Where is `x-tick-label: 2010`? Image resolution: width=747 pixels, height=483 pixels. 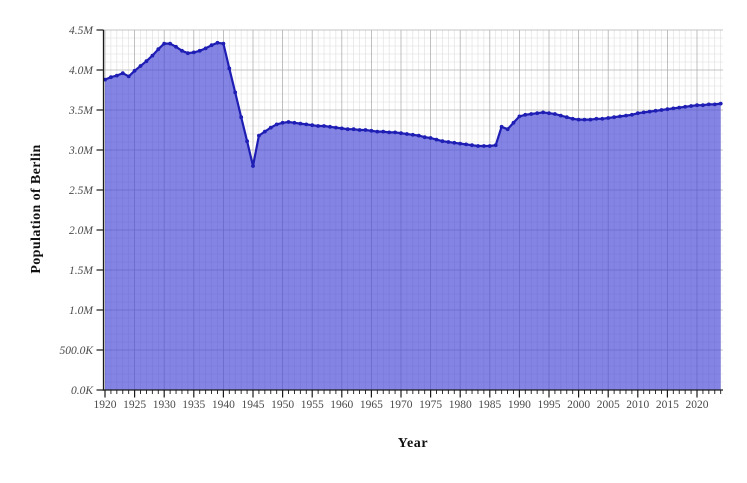 x-tick-label: 2010 is located at coordinates (637, 405).